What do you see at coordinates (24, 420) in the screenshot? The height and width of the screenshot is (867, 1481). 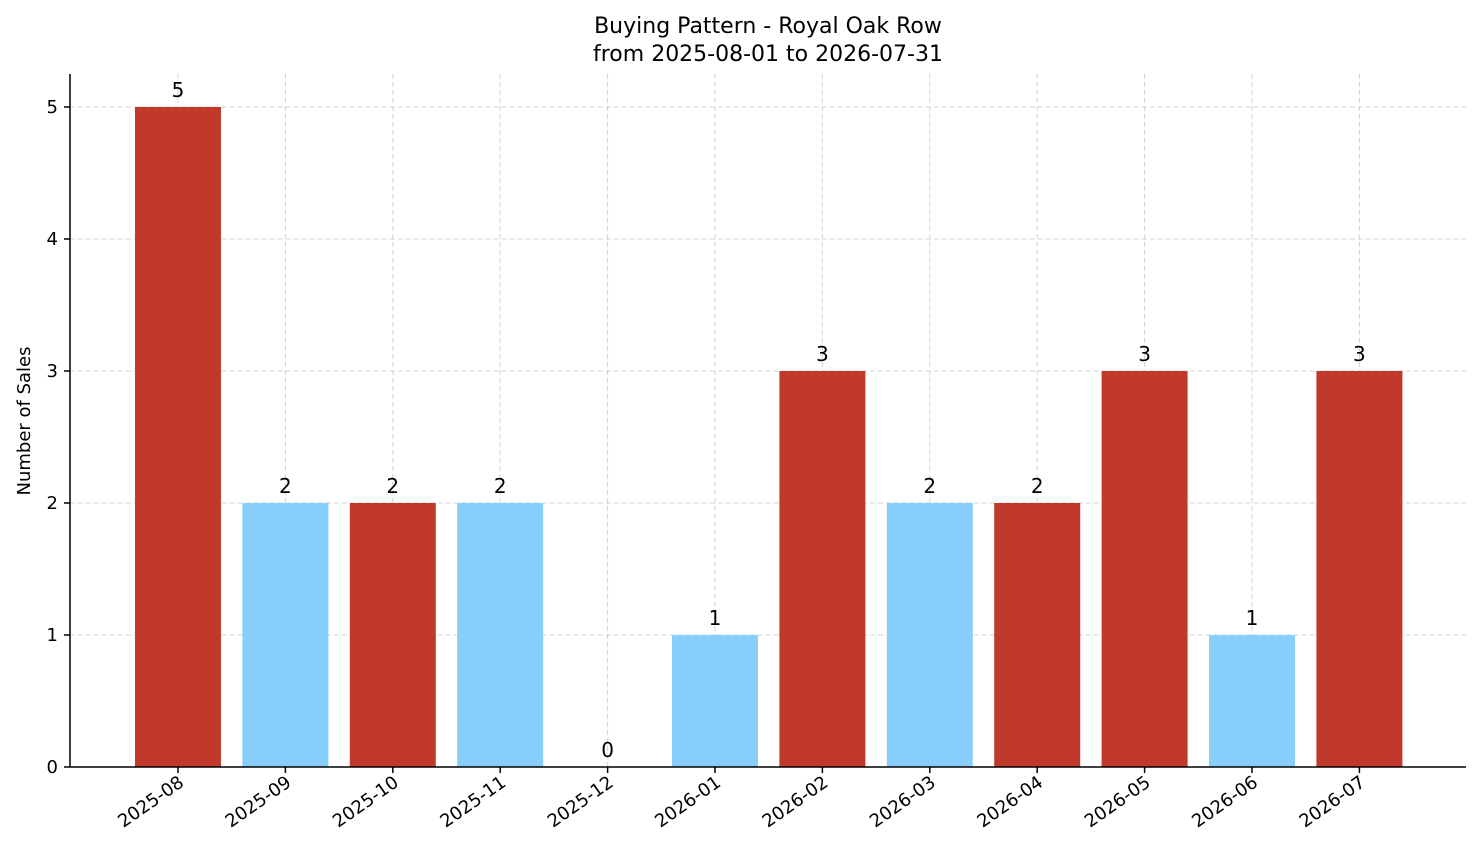 I see `y-axis-label: Number of Sales` at bounding box center [24, 420].